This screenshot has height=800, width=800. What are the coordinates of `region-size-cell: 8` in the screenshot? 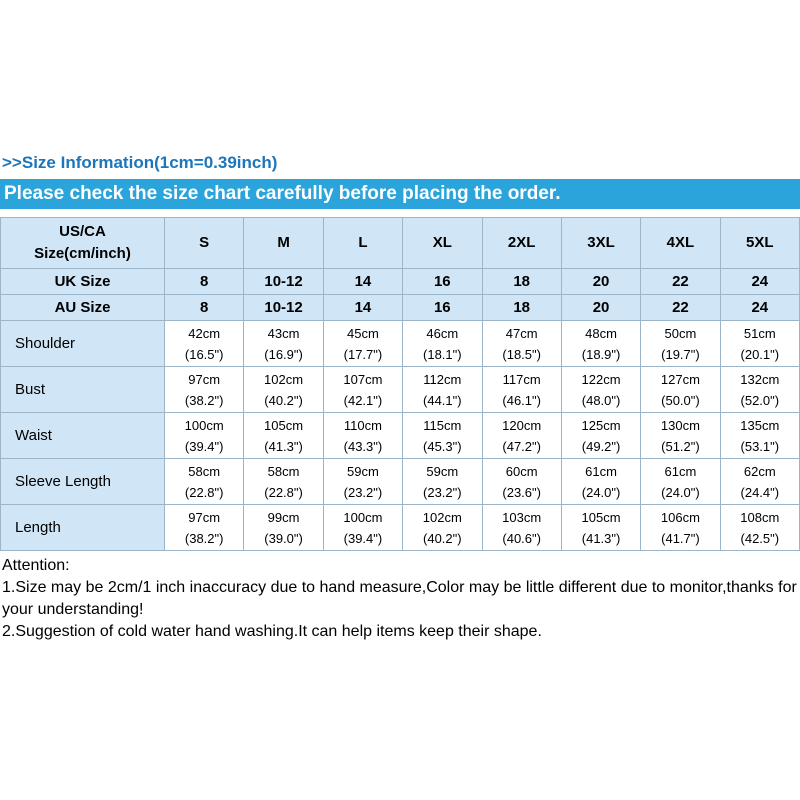 It's located at (204, 281).